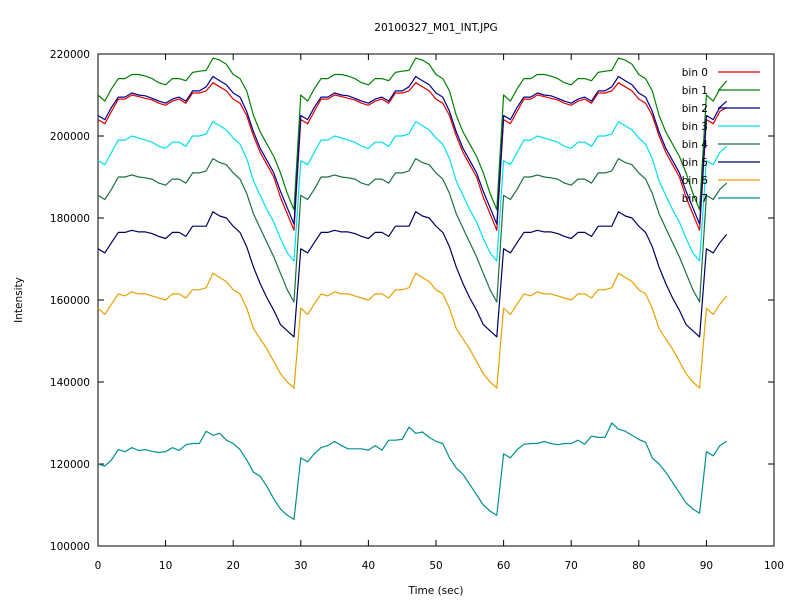 This screenshot has width=800, height=605. Describe the element at coordinates (436, 591) in the screenshot. I see `x-axis-label: Time (sec)` at that location.